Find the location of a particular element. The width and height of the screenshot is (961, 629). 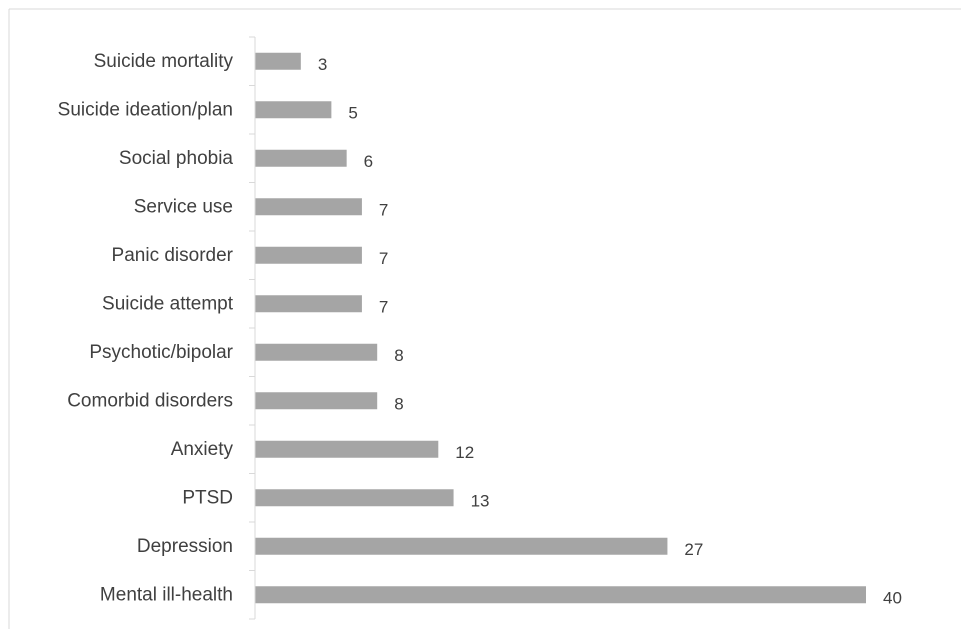

y-axis-ticks is located at coordinates (252, 328).